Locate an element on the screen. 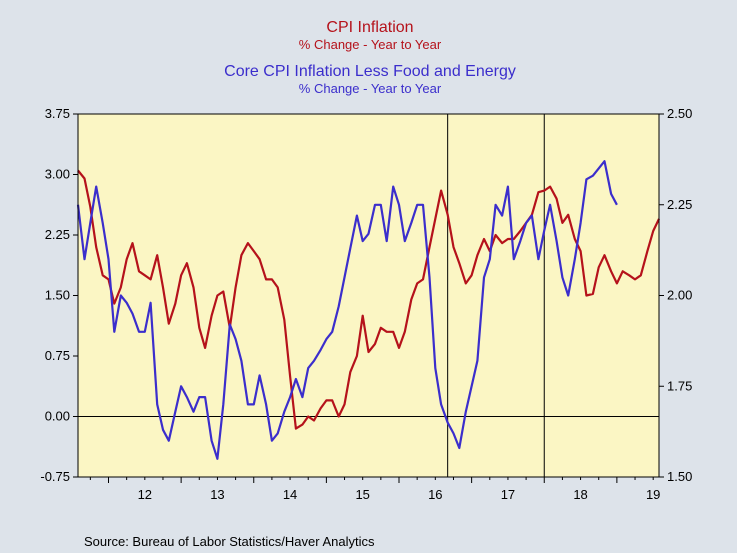 This screenshot has height=553, width=737. x-tick-label: 16 is located at coordinates (435, 494).